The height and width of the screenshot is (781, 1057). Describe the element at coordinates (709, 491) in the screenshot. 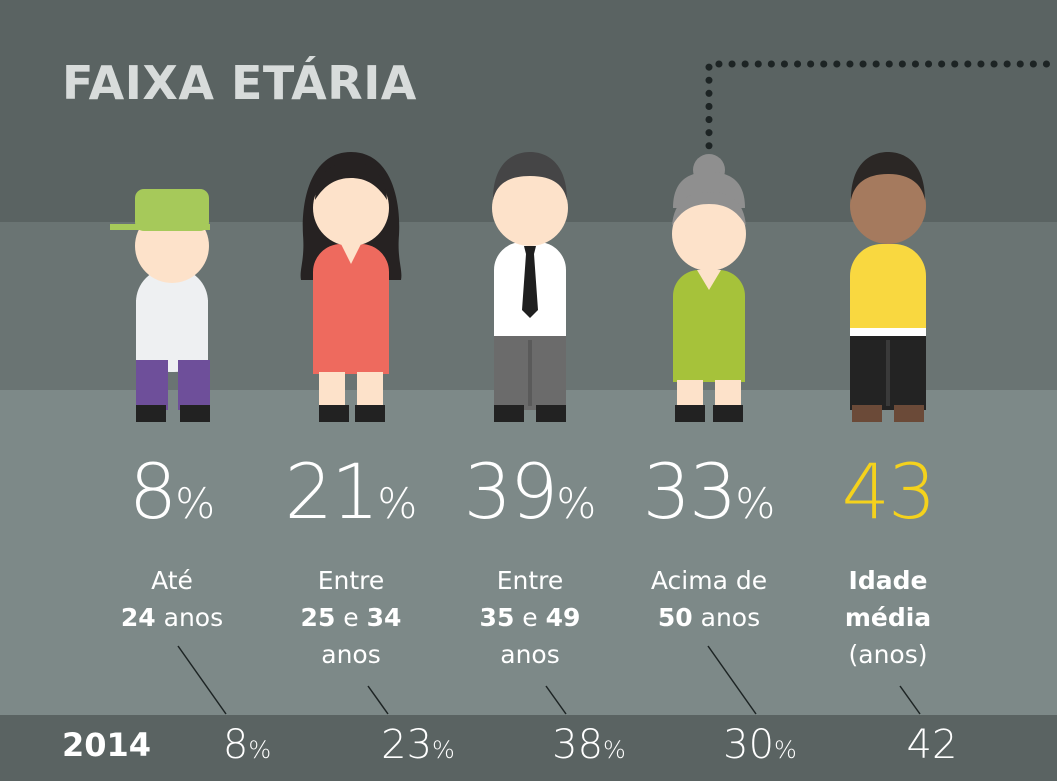

I see `group-4-value: 33%` at that location.